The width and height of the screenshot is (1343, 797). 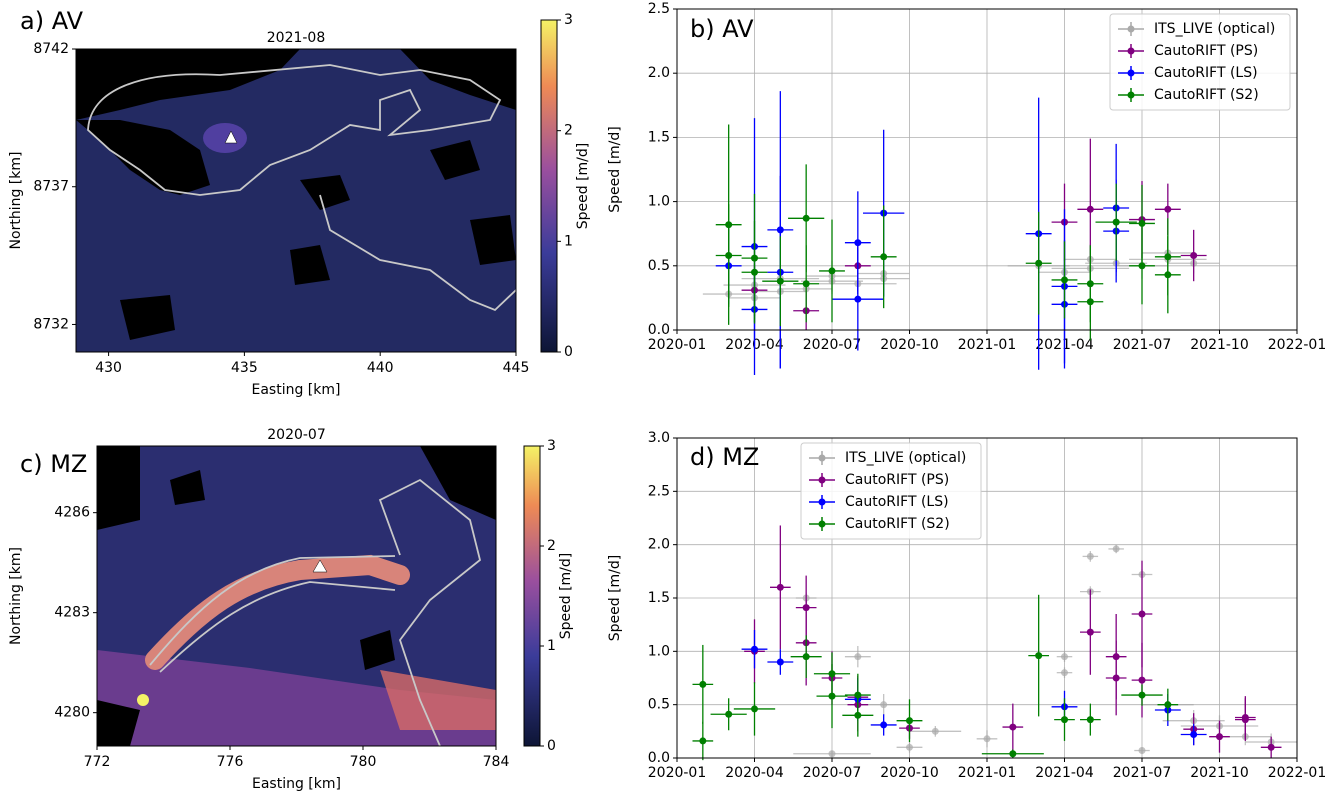 I want to click on x-tick-label: 2022-01, so click(x=1297, y=345).